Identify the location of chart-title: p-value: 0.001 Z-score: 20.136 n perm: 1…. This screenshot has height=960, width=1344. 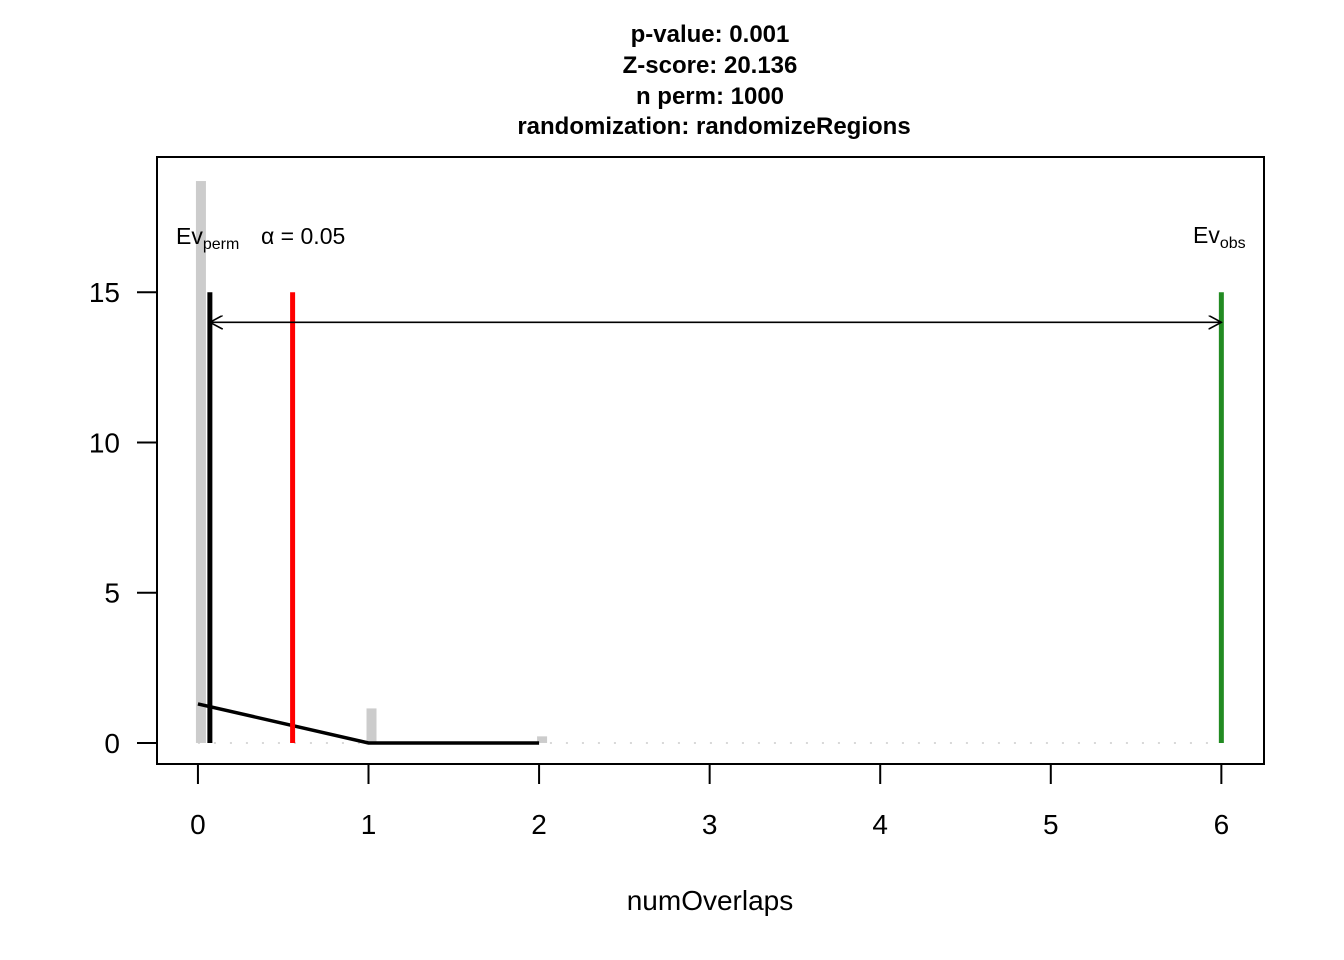
(713, 80).